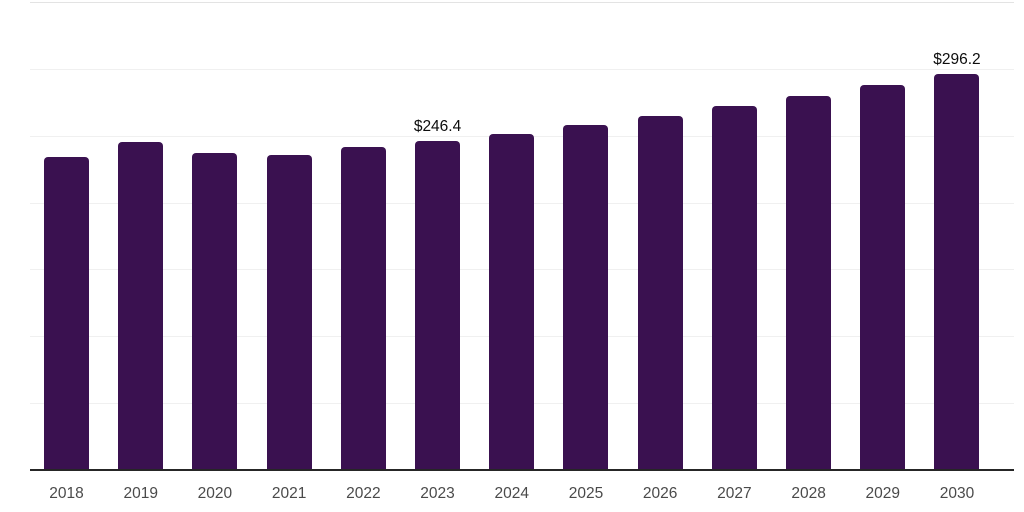 Image resolution: width=1024 pixels, height=512 pixels. What do you see at coordinates (734, 288) in the screenshot?
I see `bar-2027` at bounding box center [734, 288].